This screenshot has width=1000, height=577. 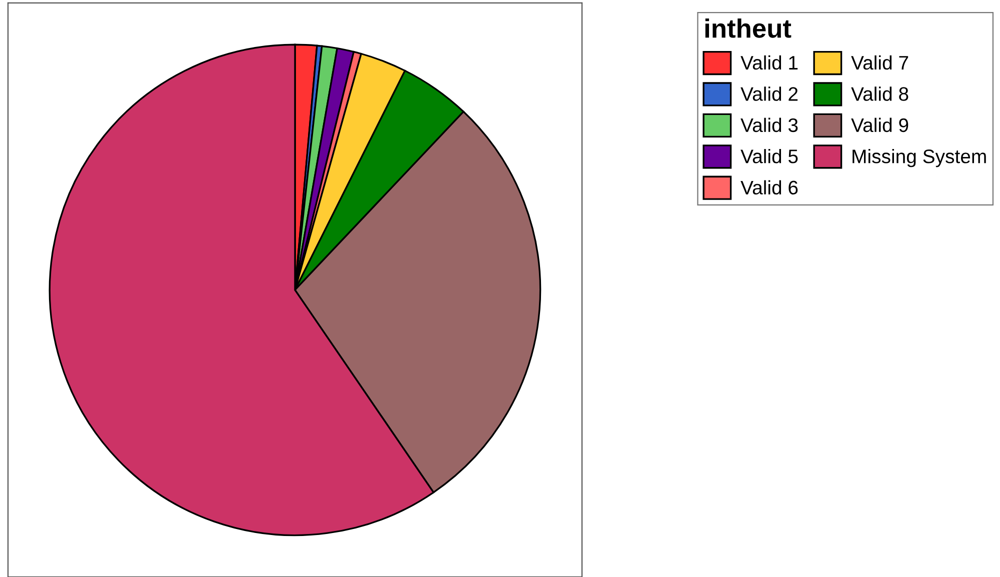 I want to click on legend-label: Valid 6, so click(x=769, y=187).